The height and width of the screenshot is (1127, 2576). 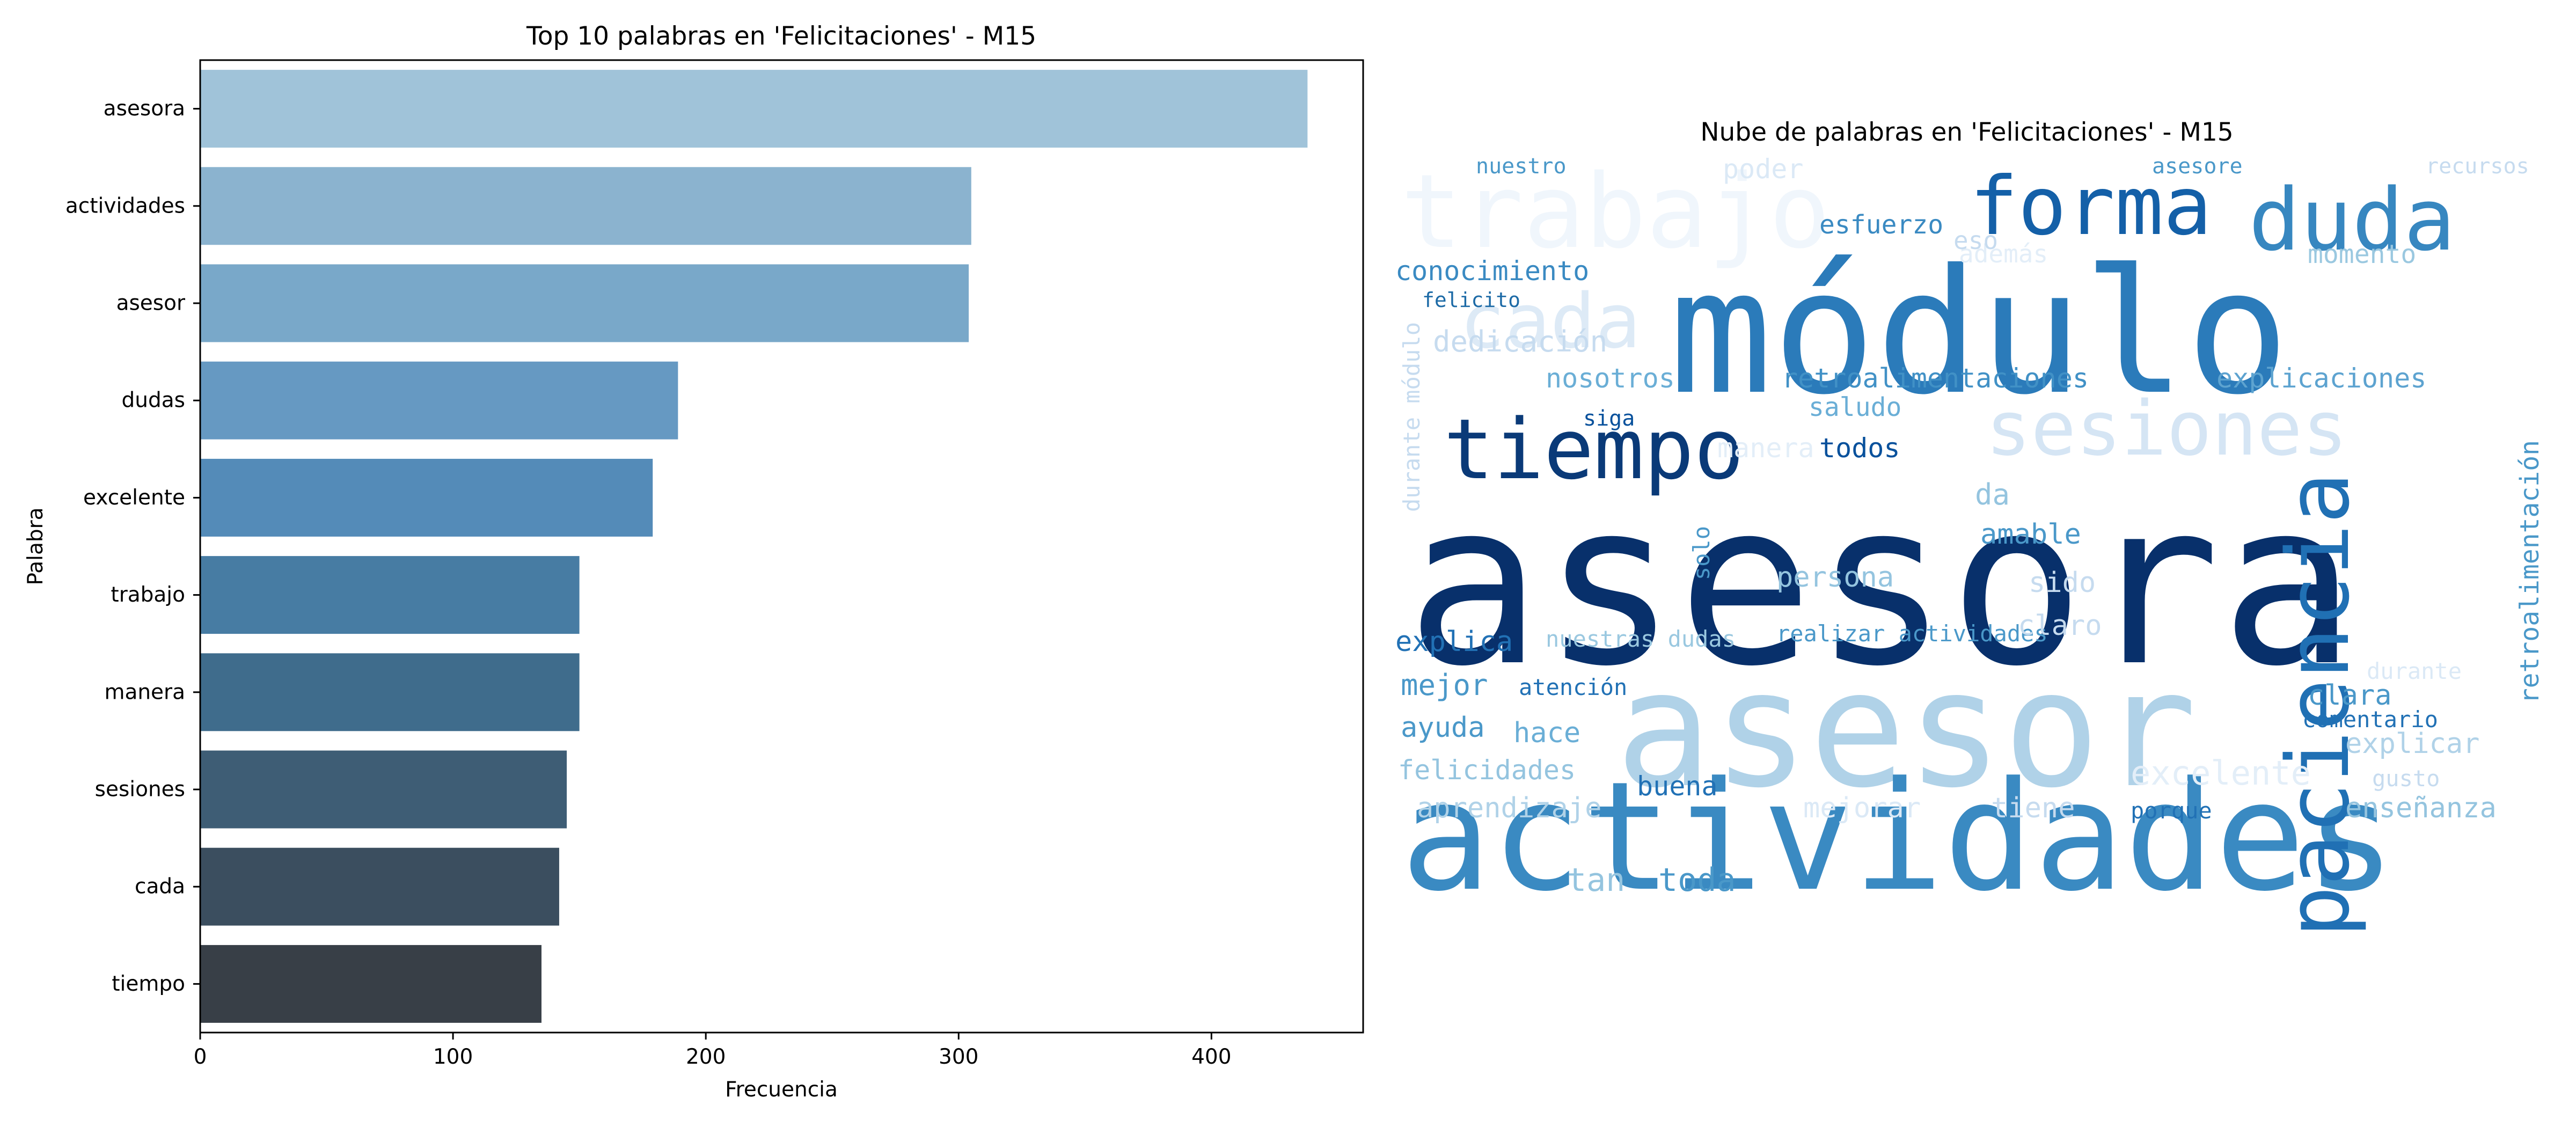 What do you see at coordinates (1835, 577) in the screenshot?
I see `cloud-word: persona` at bounding box center [1835, 577].